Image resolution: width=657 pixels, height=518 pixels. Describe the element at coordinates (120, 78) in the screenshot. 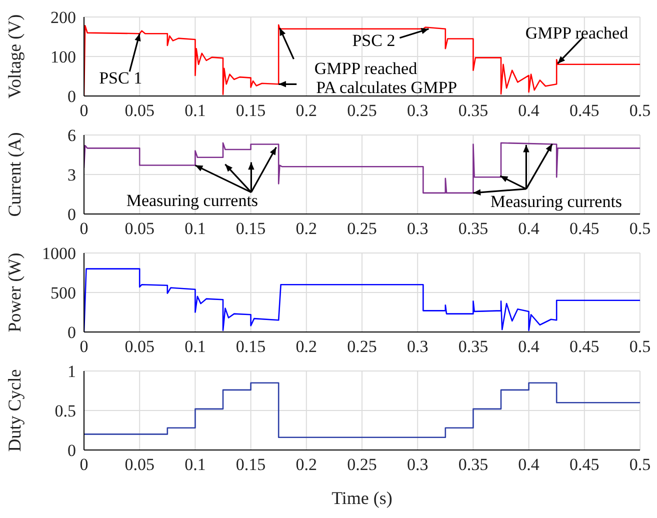

I see `annotation: PSC 1` at that location.